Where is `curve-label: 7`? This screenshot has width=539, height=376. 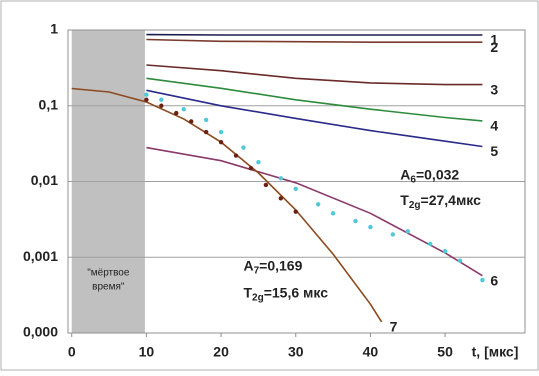 curve-label: 7 is located at coordinates (394, 327).